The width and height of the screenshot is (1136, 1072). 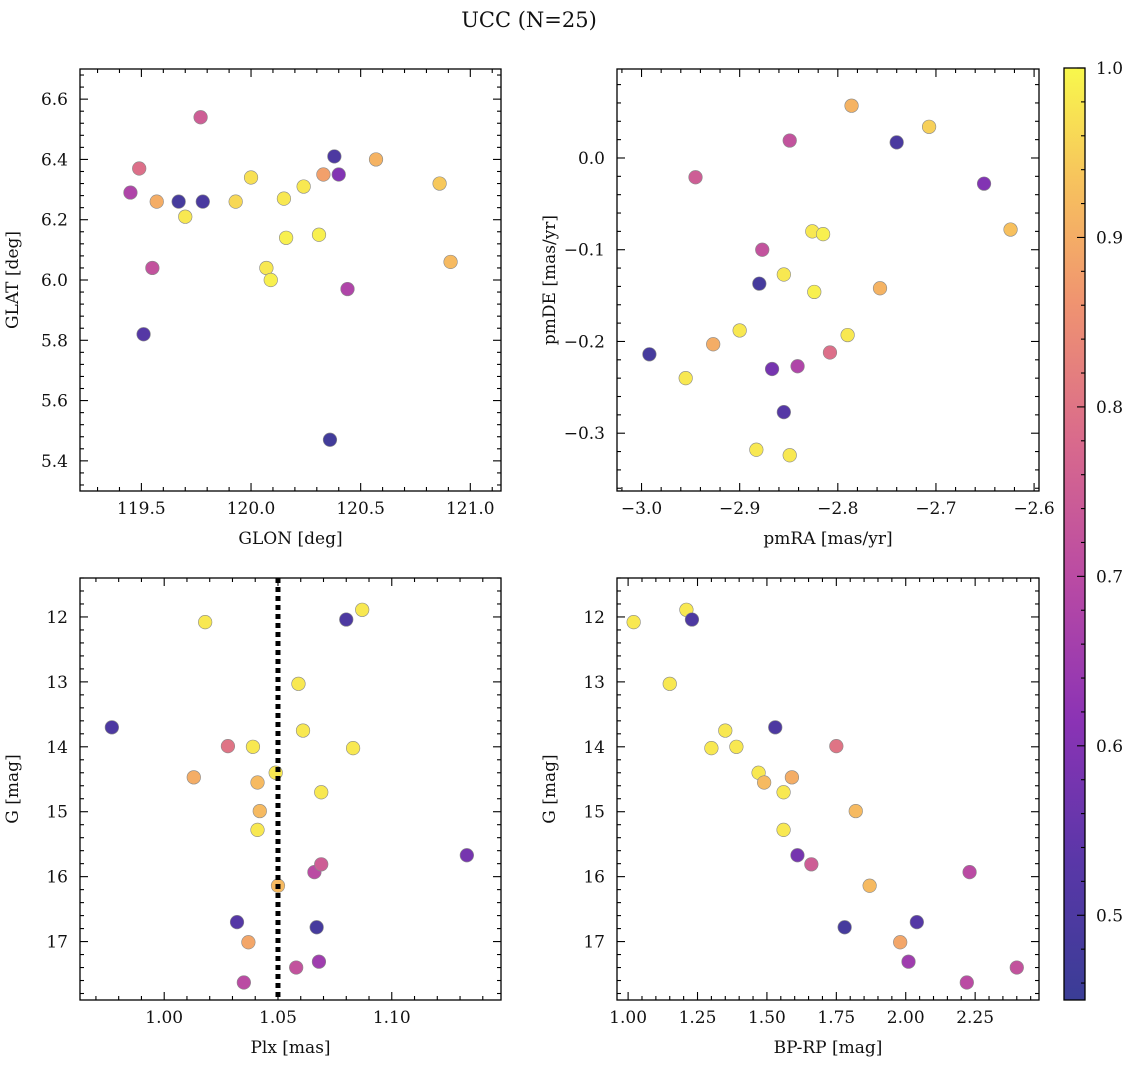 I want to click on x-axis-label: pmRA [mas/yr], so click(x=827, y=539).